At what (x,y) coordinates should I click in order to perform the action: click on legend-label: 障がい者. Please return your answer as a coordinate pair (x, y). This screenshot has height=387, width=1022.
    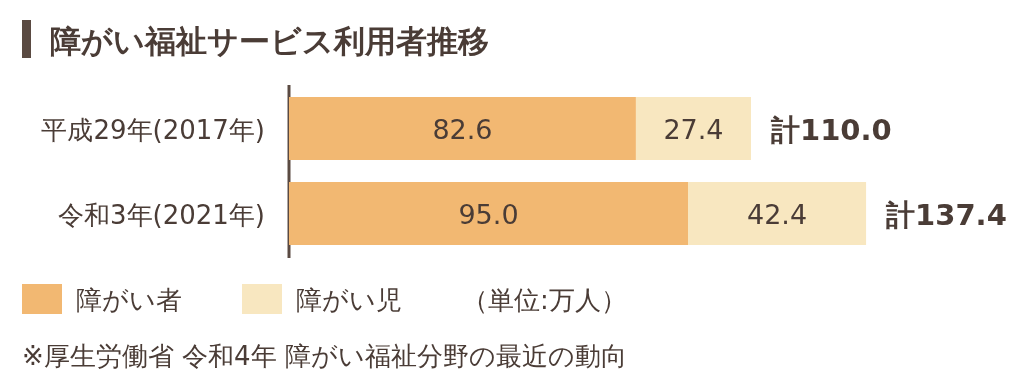
    Looking at the image, I should click on (129, 300).